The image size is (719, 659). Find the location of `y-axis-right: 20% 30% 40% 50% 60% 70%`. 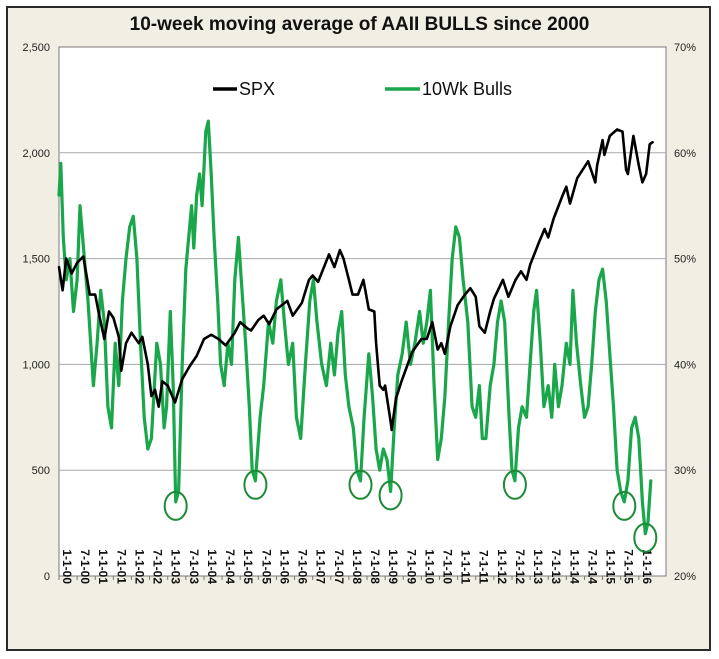

y-axis-right: 20% 30% 40% 50% 60% 70% is located at coordinates (685, 312).